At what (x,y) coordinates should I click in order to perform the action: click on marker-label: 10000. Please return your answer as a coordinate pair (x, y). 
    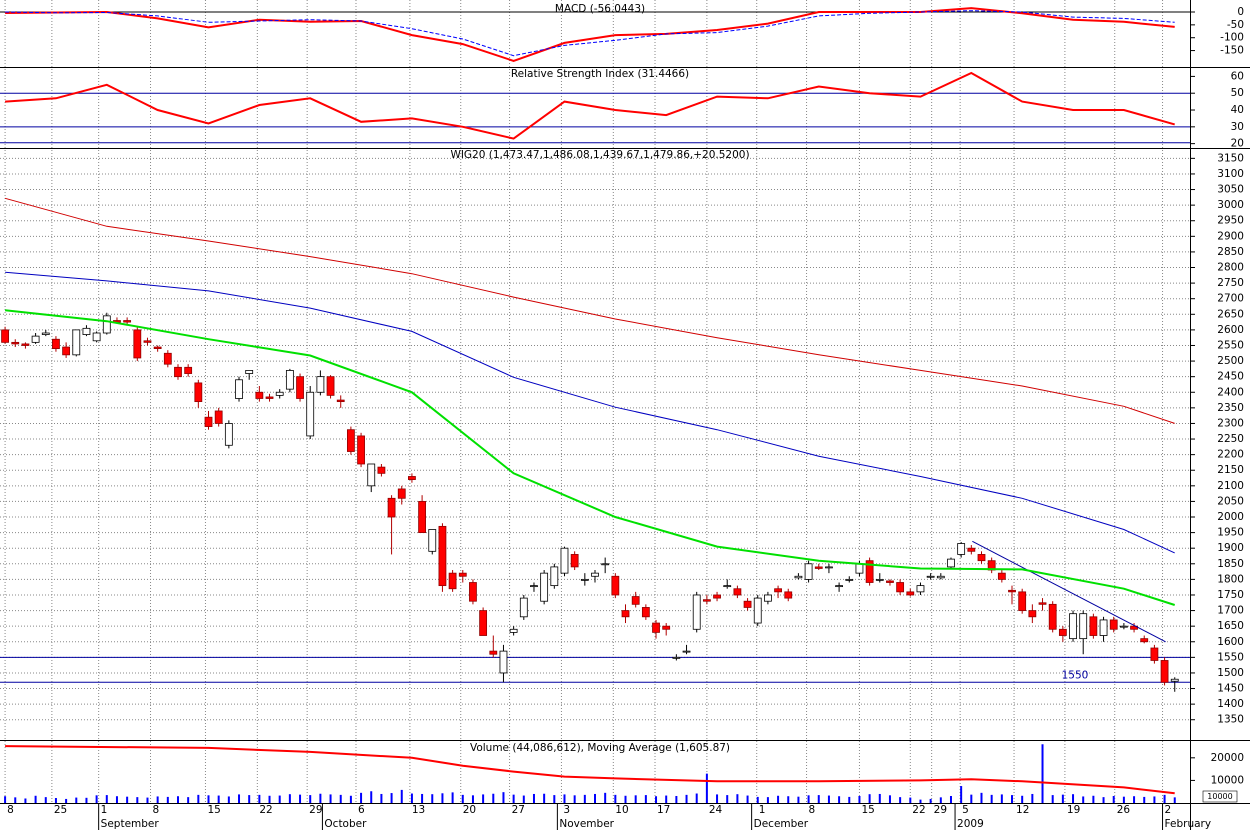
    Looking at the image, I should click on (1219, 796).